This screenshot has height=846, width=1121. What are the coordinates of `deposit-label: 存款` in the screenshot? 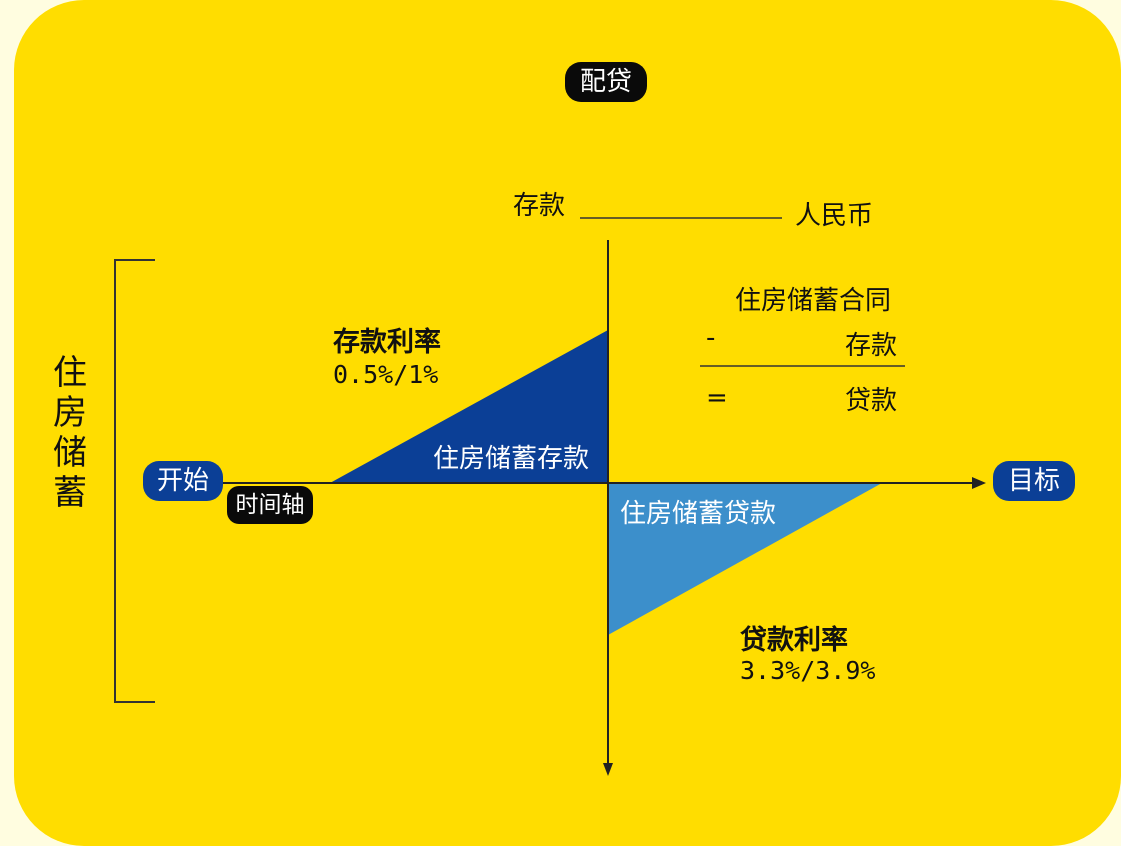 It's located at (539, 206).